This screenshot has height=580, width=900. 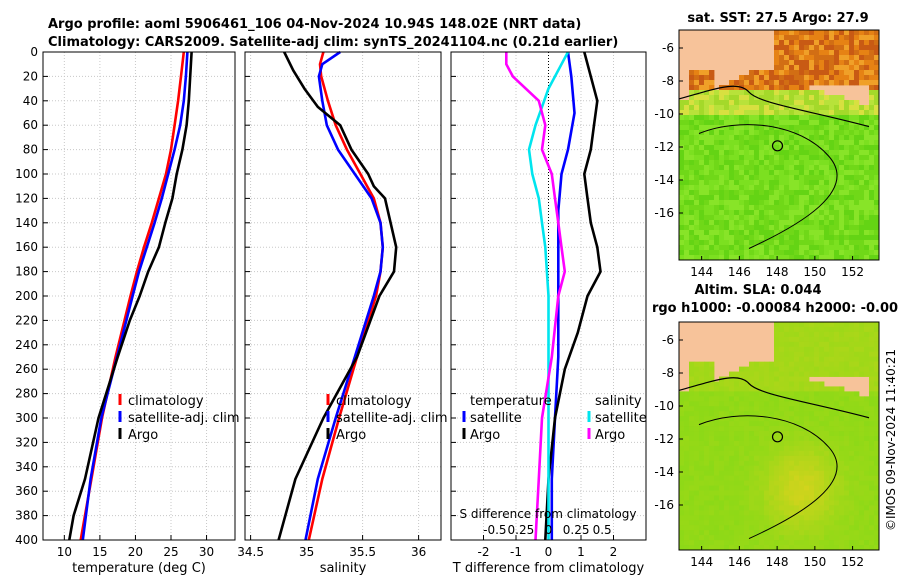 I want to click on sst-map: 144 146 148 150 152-6-8-10-12-14-16, so click(x=767, y=154).